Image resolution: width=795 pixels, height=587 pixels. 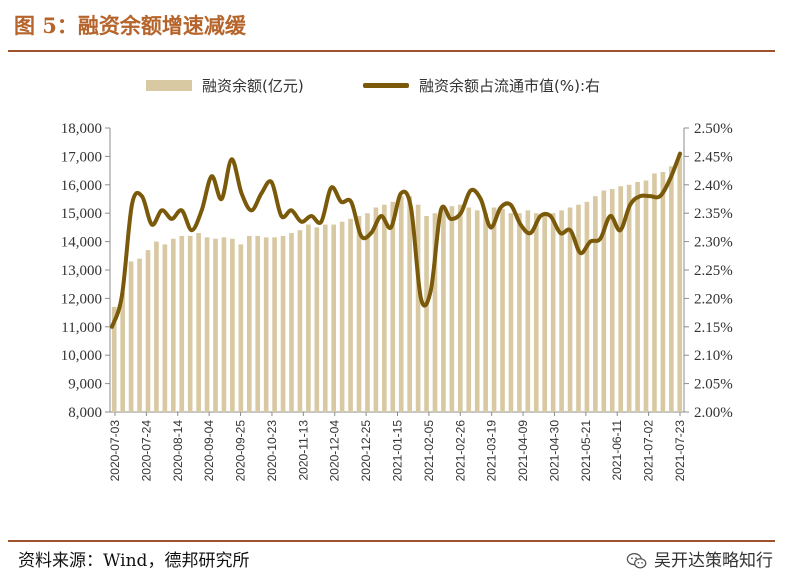 What do you see at coordinates (81, 214) in the screenshot?
I see `y-left-tick-label: 15,000` at bounding box center [81, 214].